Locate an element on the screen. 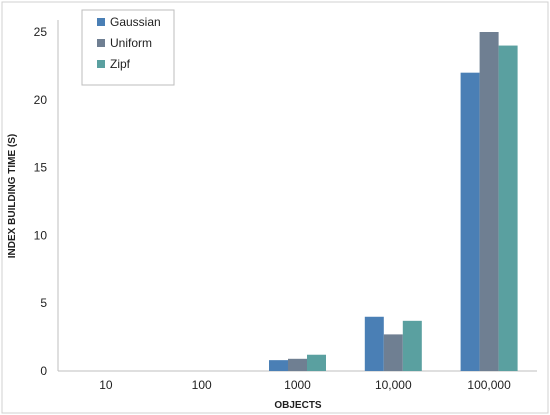 This screenshot has width=550, height=415. legend-label-uniform: Uniform is located at coordinates (131, 43).